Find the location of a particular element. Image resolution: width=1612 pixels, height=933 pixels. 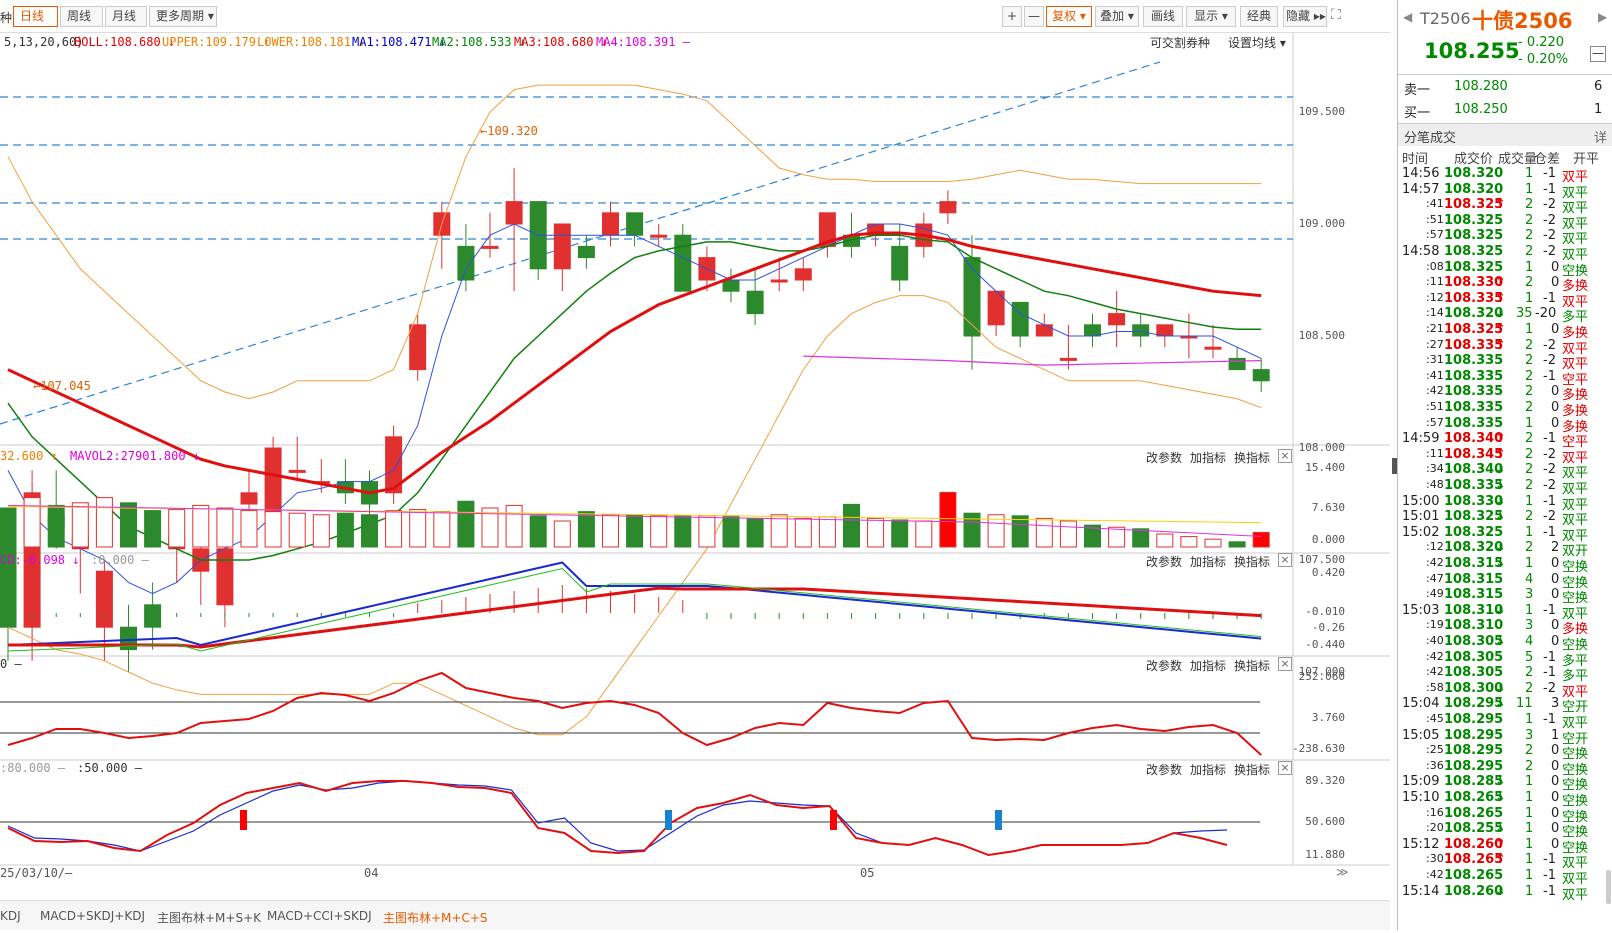

kdj-close-icon: × is located at coordinates (1285, 768).